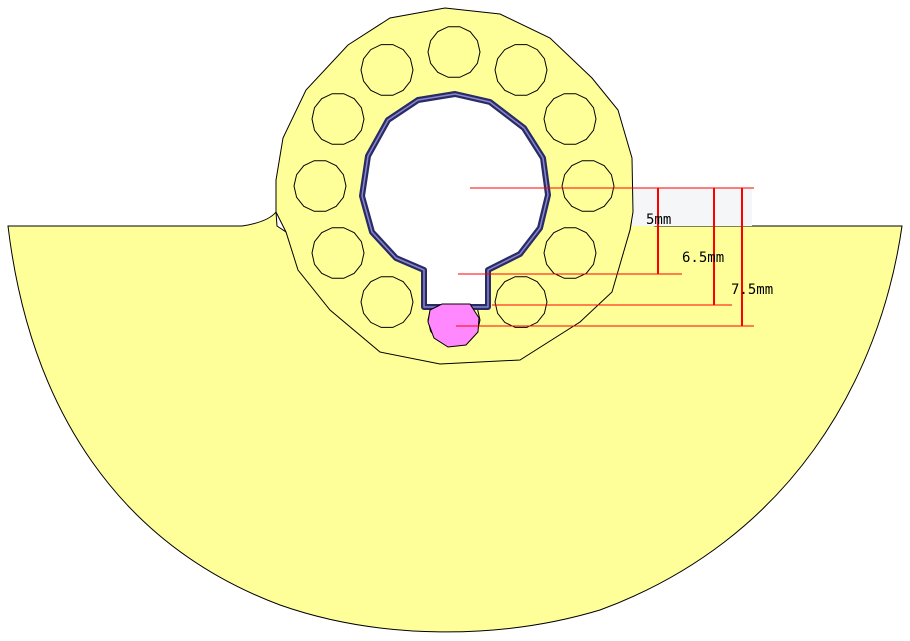 Image resolution: width=910 pixels, height=641 pixels. Describe the element at coordinates (658, 220) in the screenshot. I see `dimension-label-5mm: 5mm` at that location.